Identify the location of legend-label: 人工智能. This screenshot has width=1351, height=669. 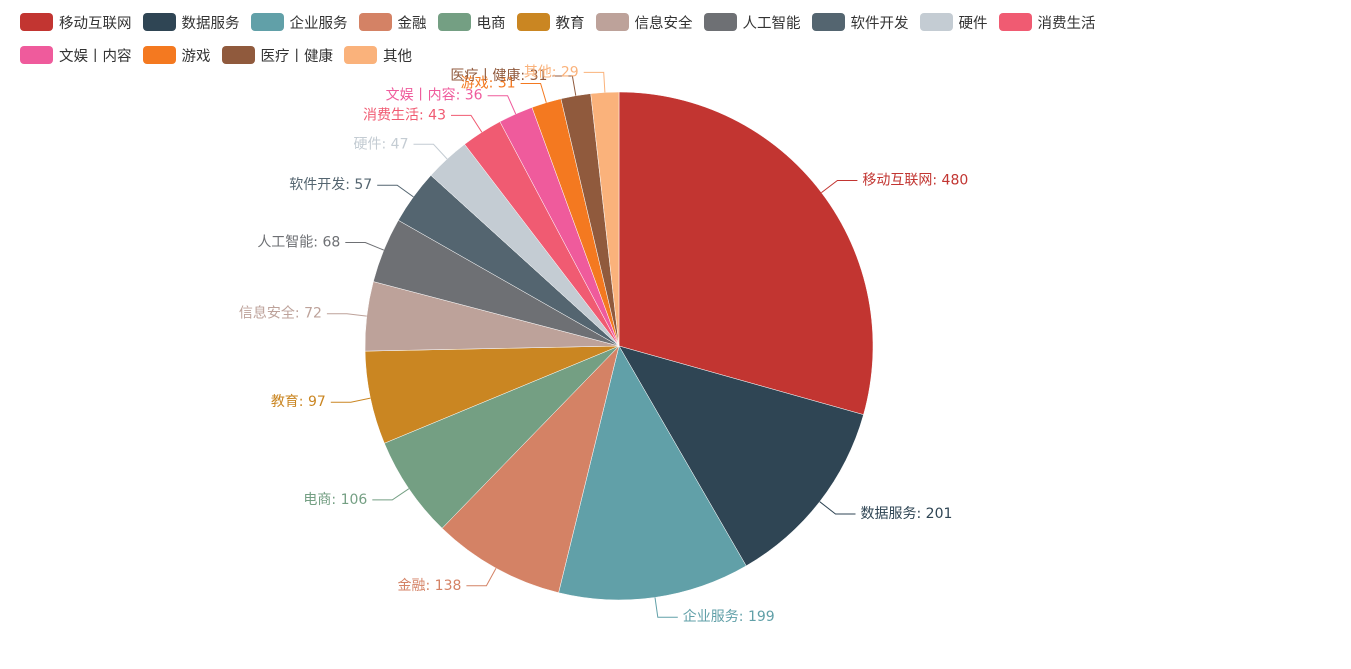
(771, 23).